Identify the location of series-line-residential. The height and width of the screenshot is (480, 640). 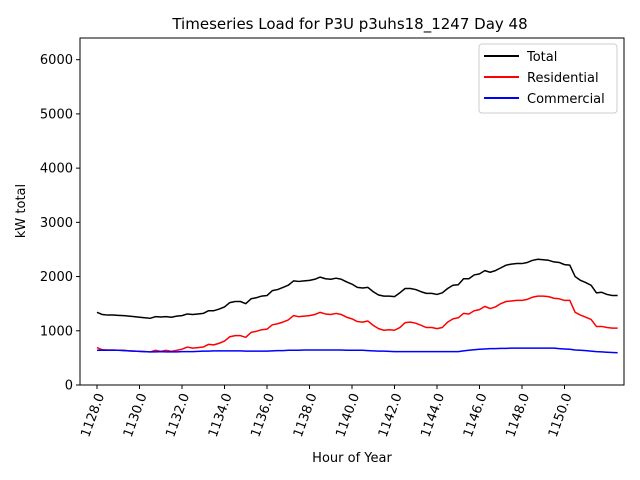
(357, 324).